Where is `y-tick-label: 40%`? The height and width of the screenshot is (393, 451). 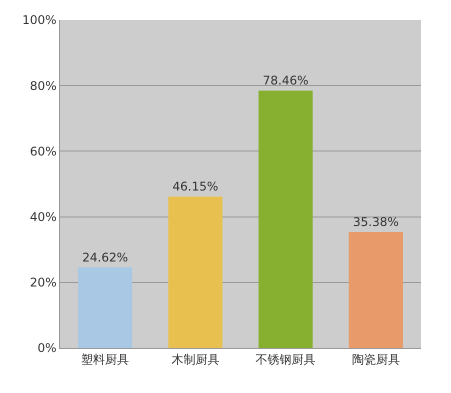 y-tick-label: 40% is located at coordinates (43, 217).